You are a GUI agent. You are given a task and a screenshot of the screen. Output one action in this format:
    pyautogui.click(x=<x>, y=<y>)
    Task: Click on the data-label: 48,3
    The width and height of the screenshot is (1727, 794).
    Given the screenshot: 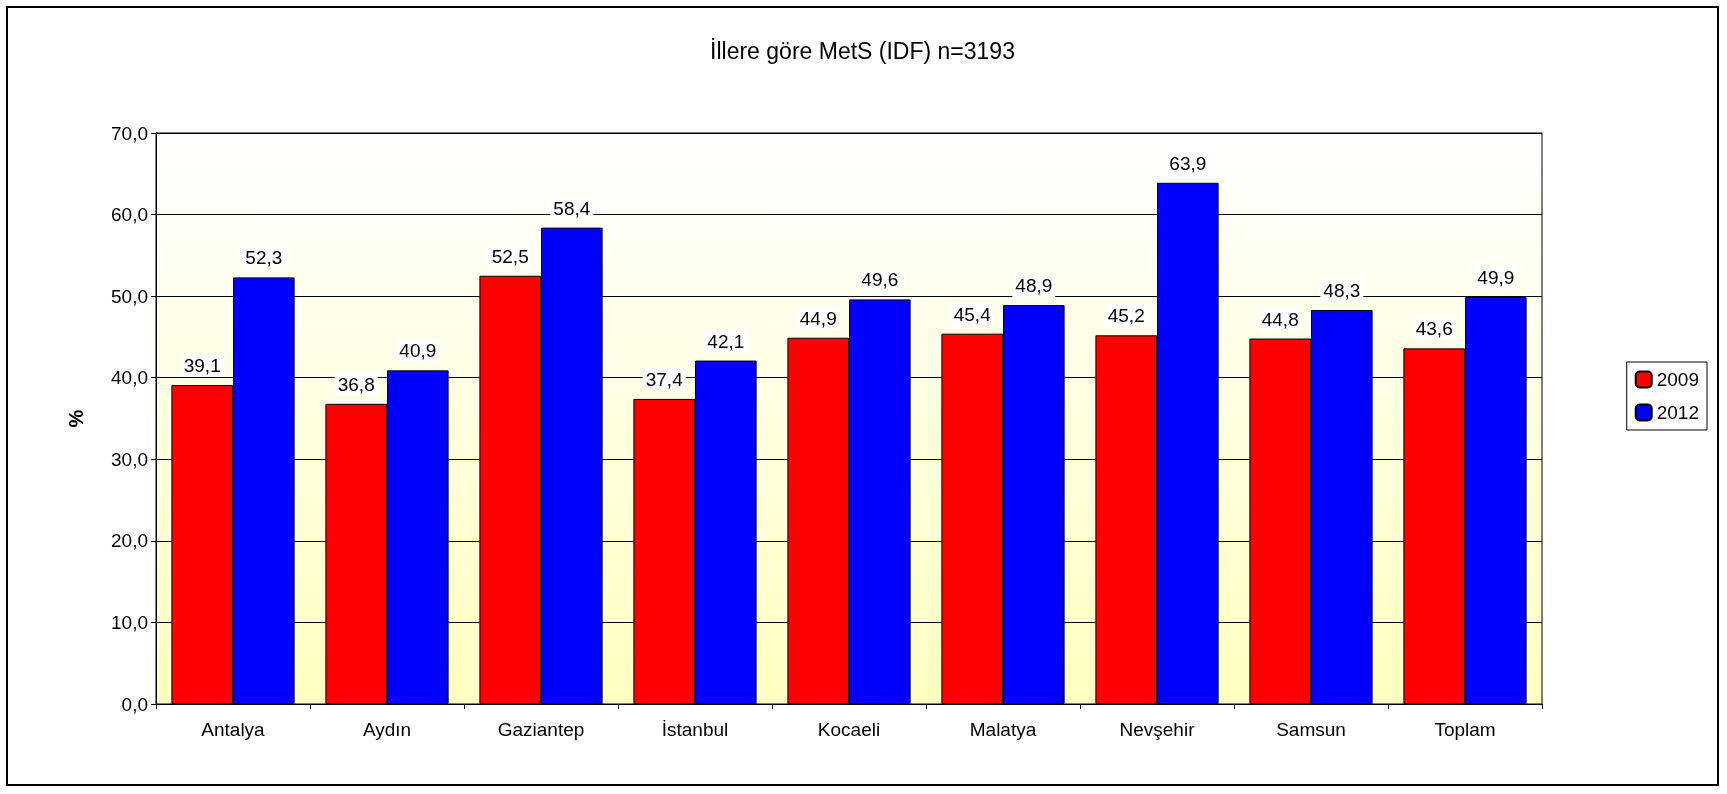 What is the action you would take?
    pyautogui.click(x=1342, y=291)
    